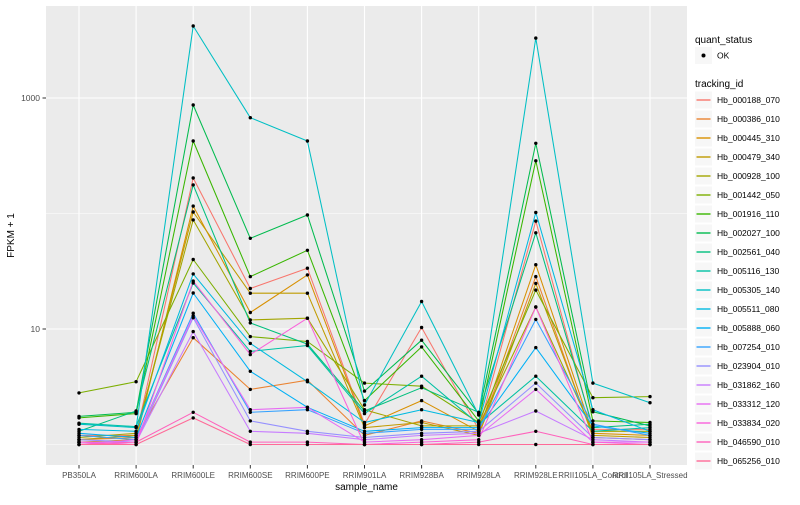  What do you see at coordinates (79, 475) in the screenshot?
I see `x-tick-label: PB350LA` at bounding box center [79, 475].